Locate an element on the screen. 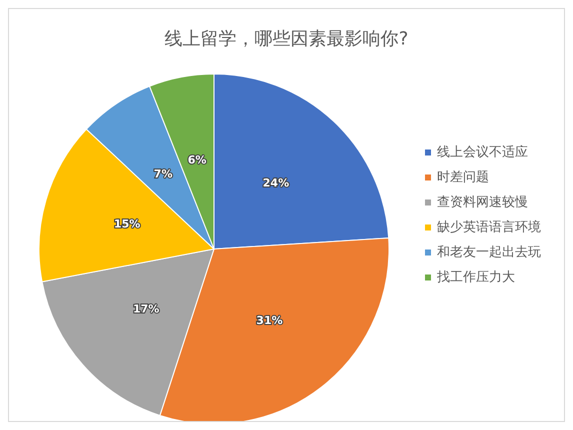  data-label: 31% is located at coordinates (269, 321).